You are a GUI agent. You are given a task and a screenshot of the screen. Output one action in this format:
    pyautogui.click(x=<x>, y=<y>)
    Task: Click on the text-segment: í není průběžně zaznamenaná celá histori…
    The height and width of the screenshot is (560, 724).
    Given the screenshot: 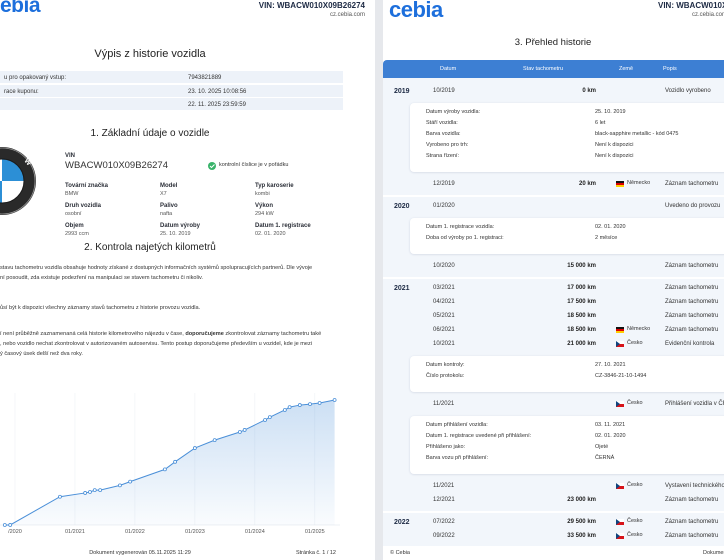 What is the action you would take?
    pyautogui.click(x=93, y=334)
    